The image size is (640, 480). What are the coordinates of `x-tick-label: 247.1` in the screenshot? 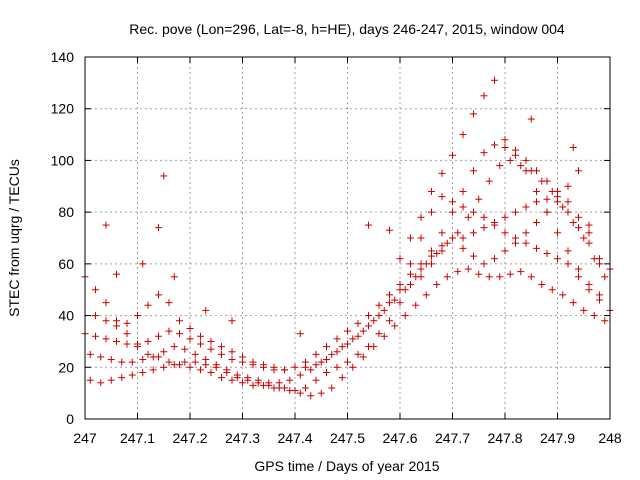 It's located at (137, 438).